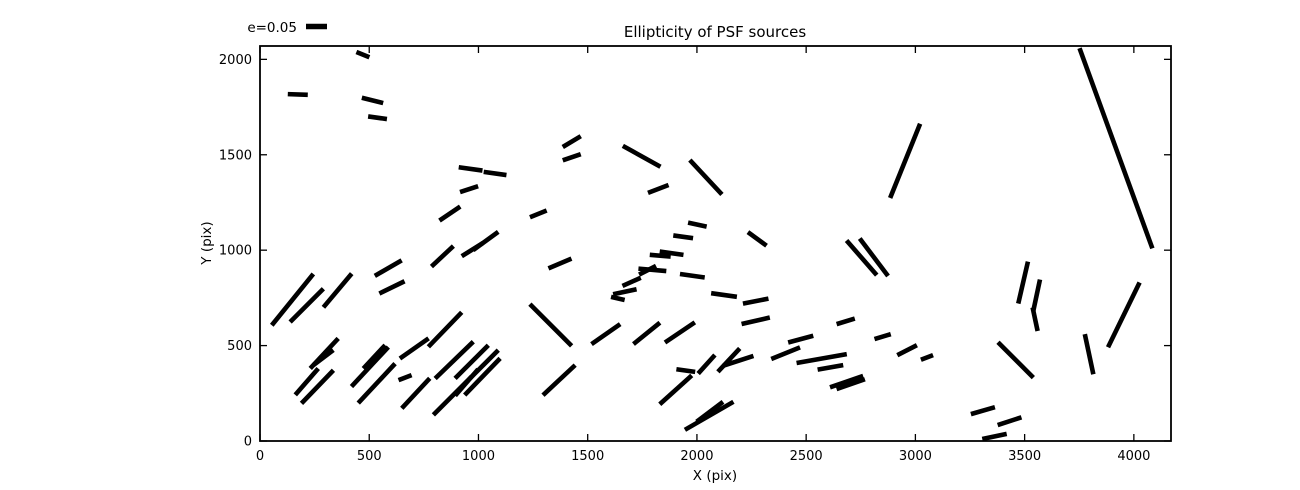  Describe the element at coordinates (272, 28) in the screenshot. I see `legend-label: e=0.05` at that location.